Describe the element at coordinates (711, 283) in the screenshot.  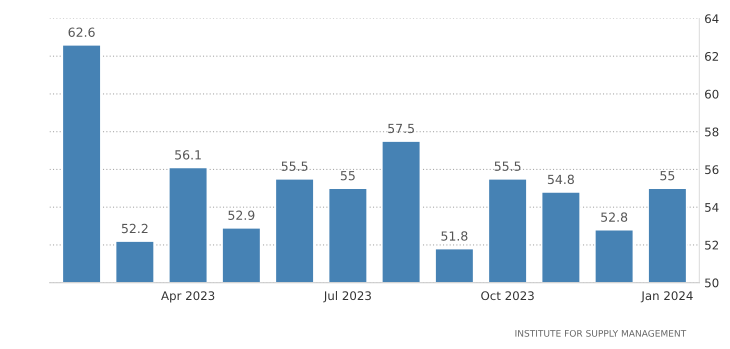
I see `y-tick-label: 50` at that location.